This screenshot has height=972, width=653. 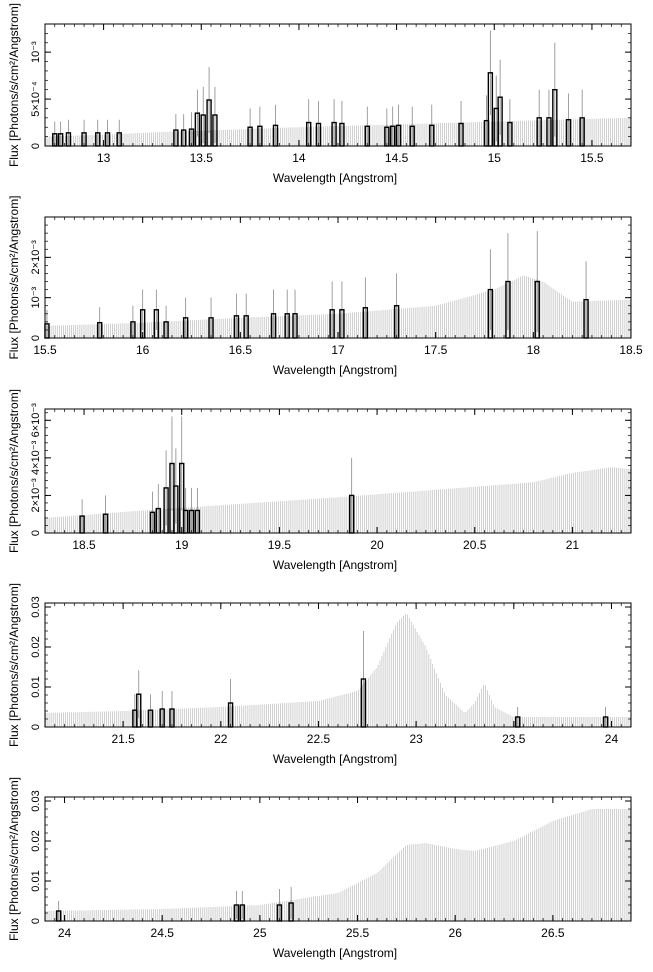 I want to click on x-tick-label: 23.5, so click(x=514, y=739).